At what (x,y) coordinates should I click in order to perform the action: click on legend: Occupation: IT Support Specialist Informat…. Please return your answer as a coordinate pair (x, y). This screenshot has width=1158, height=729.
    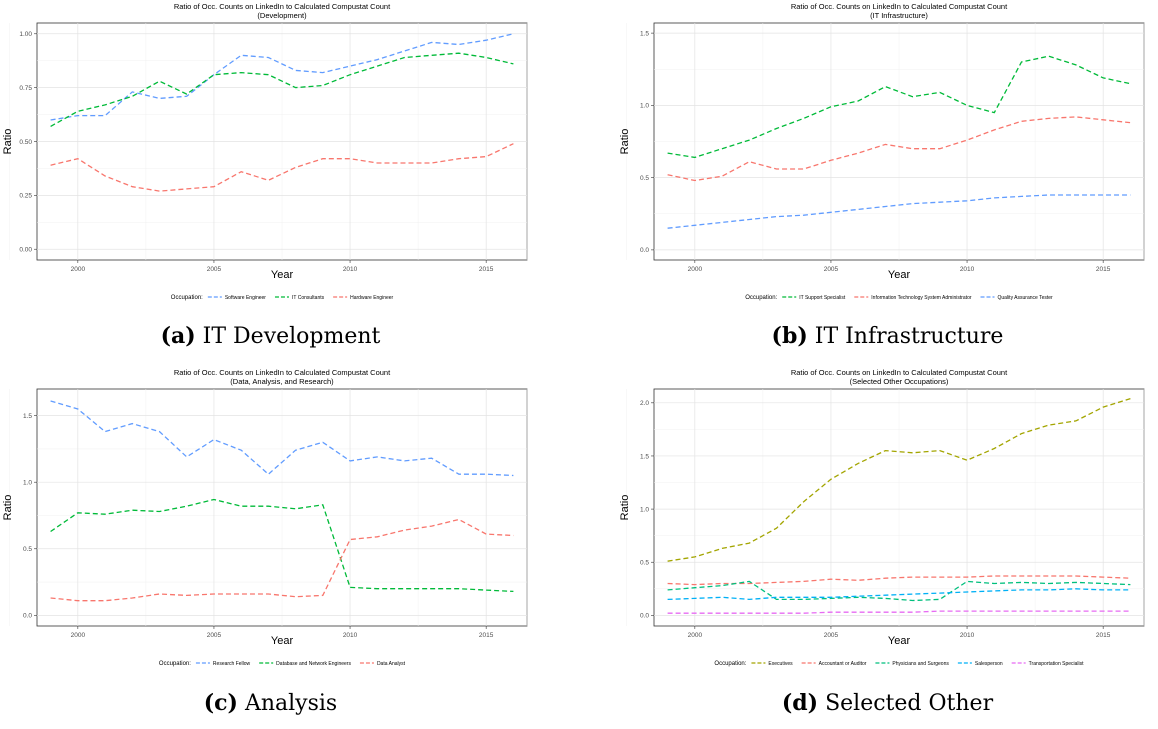
    Looking at the image, I should click on (899, 298).